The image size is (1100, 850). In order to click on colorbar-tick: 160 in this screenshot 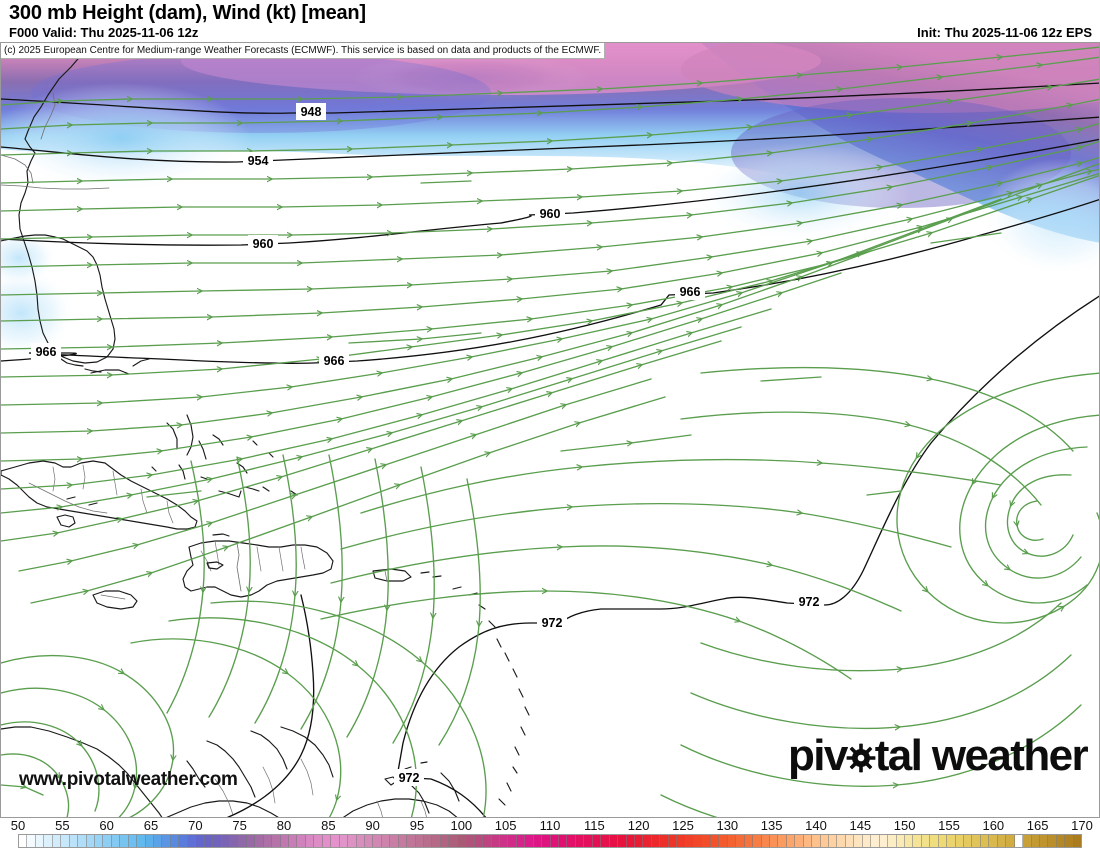, I will do `click(993, 825)`.